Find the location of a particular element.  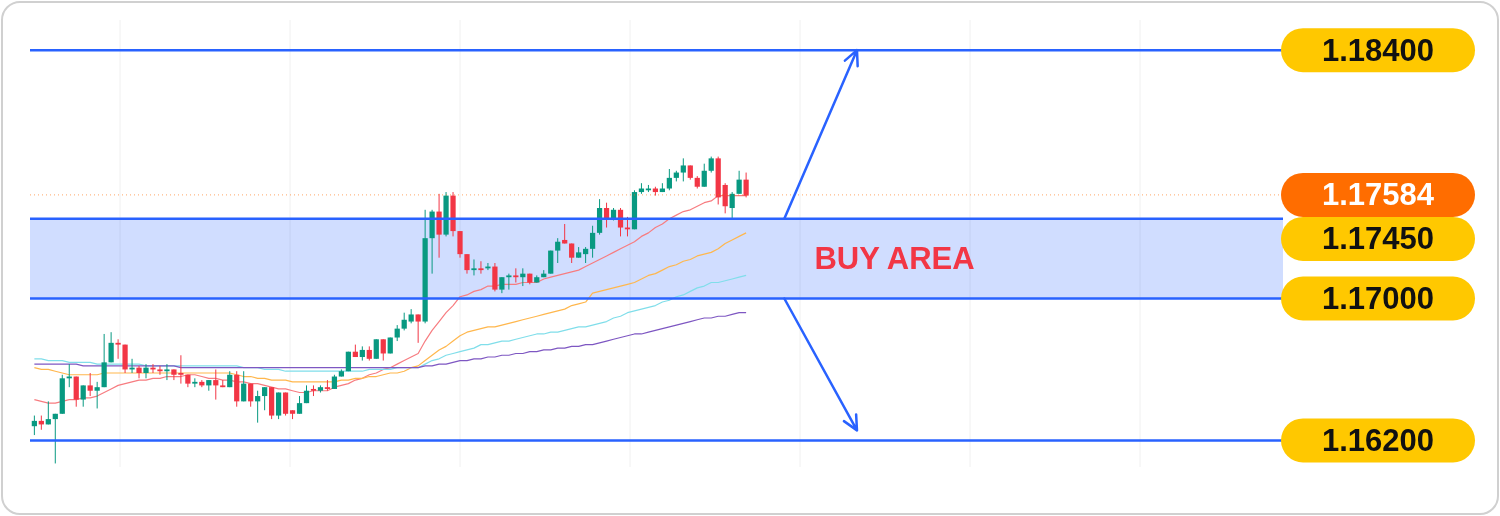

ref-line-label: 1.17450 is located at coordinates (1378, 239).